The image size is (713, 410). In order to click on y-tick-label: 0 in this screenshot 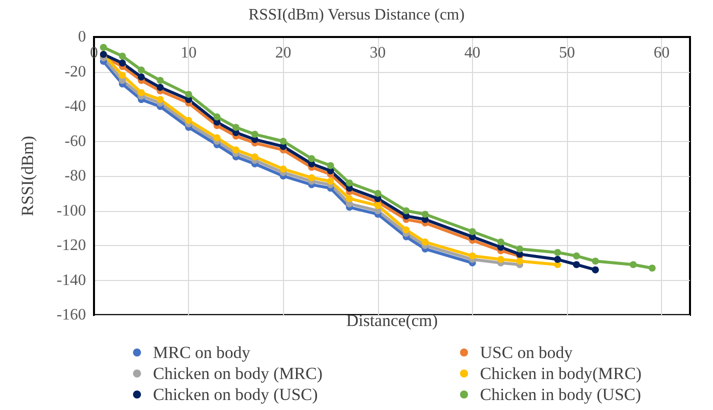, I will do `click(82, 37)`.